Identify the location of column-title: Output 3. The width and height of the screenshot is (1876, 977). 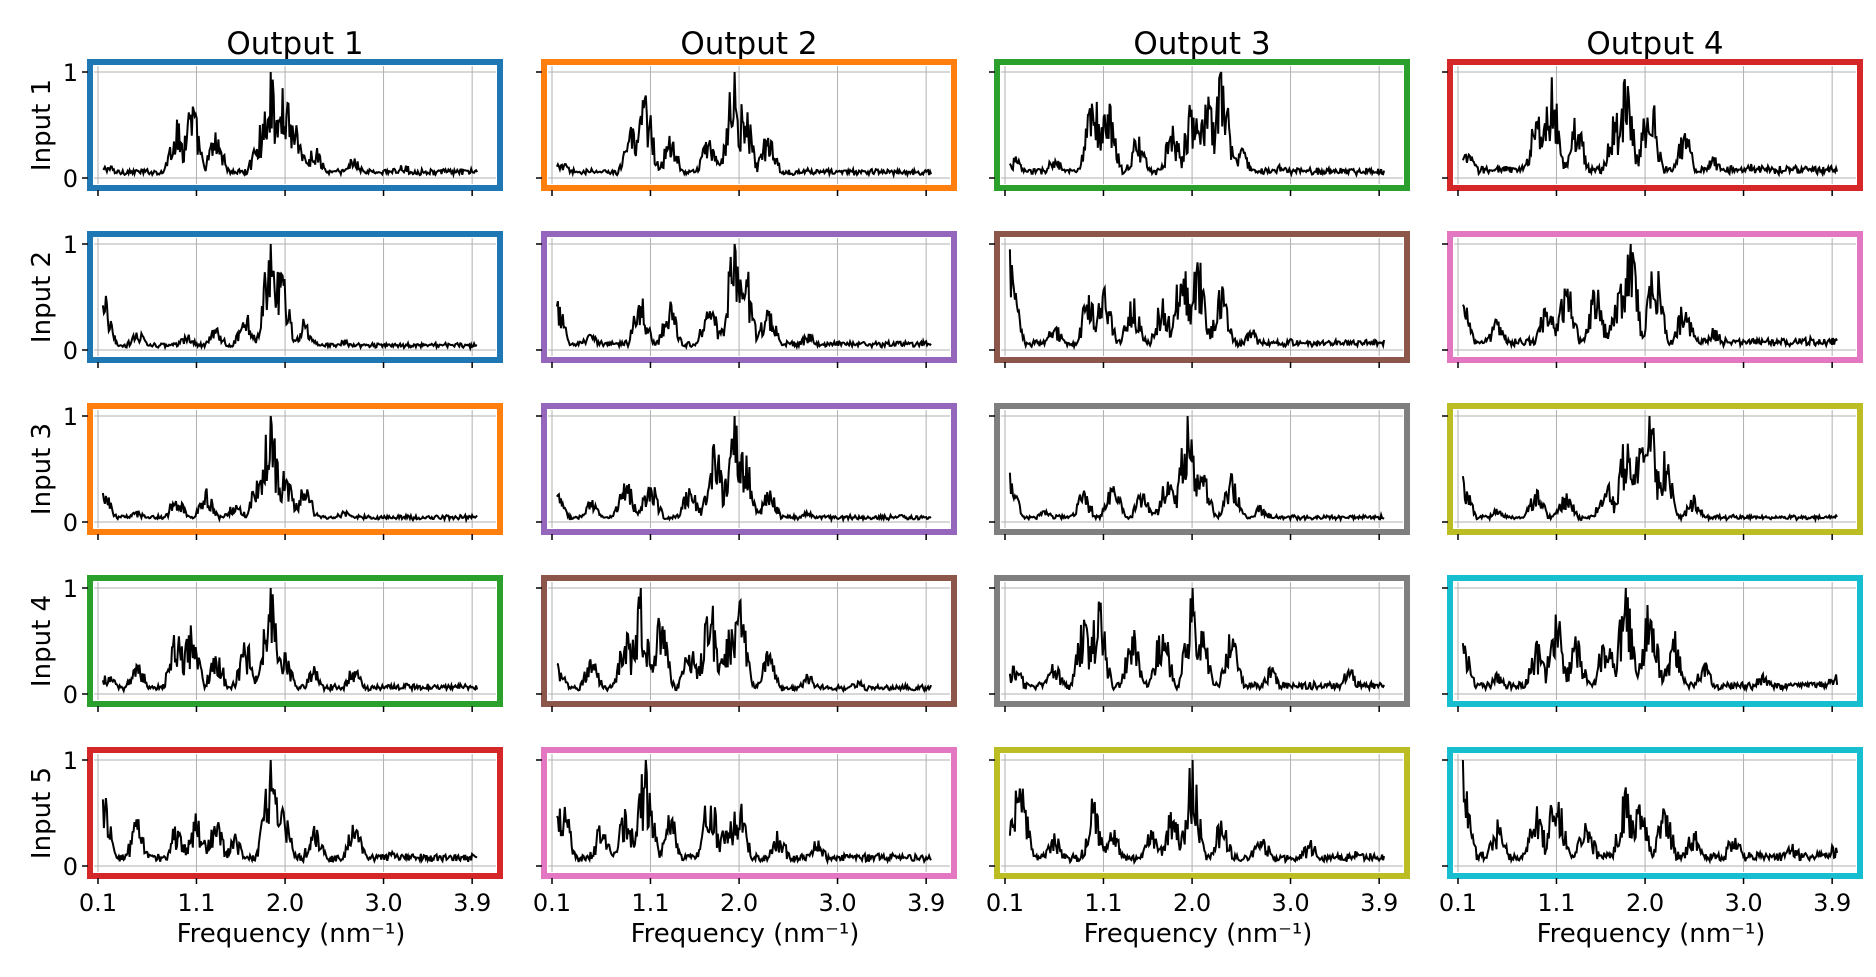
(1201, 44).